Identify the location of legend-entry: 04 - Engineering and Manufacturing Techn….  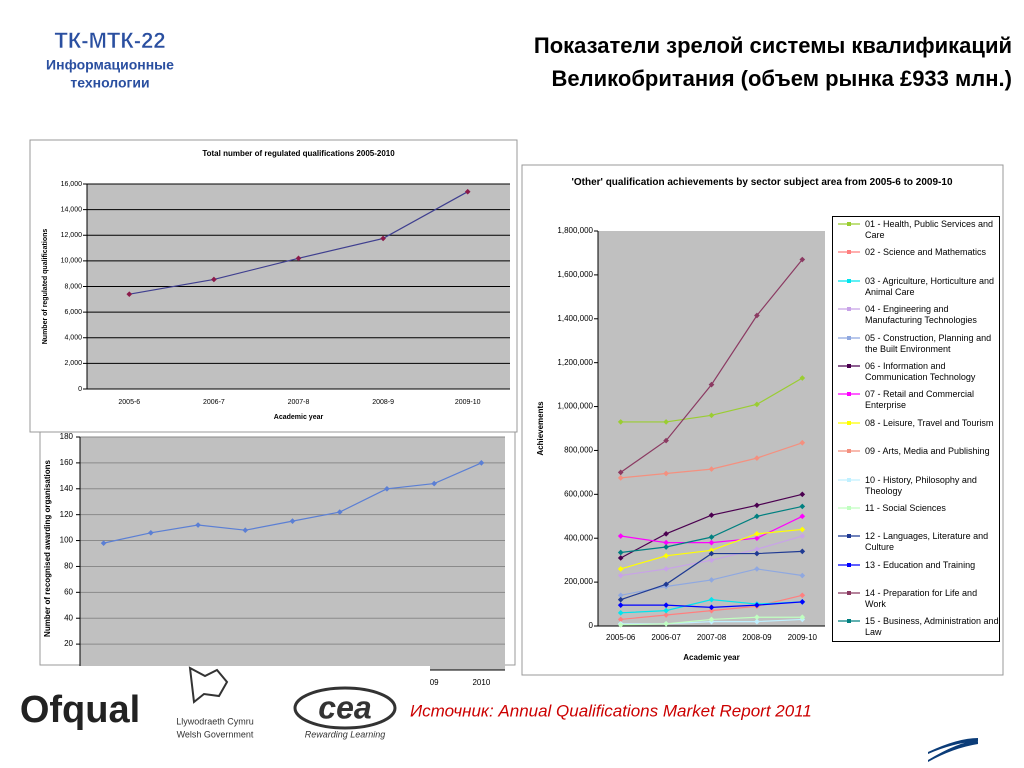
(918, 318).